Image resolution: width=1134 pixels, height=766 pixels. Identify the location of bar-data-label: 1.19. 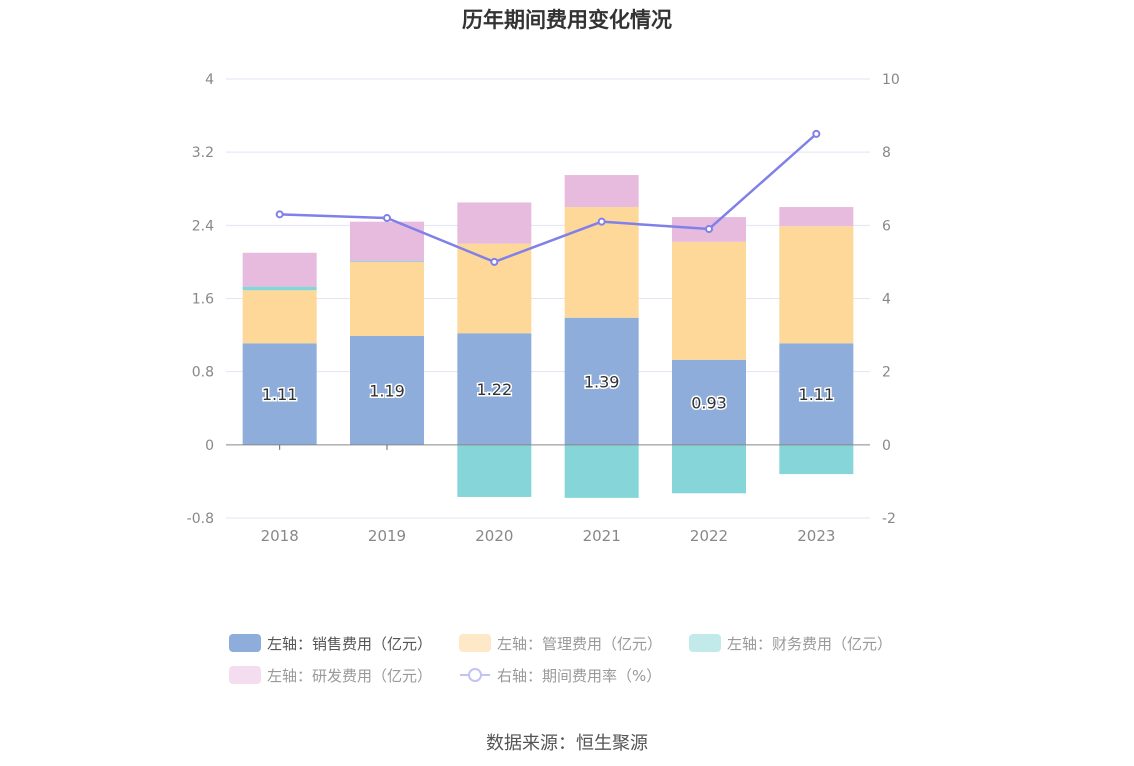
(387, 390).